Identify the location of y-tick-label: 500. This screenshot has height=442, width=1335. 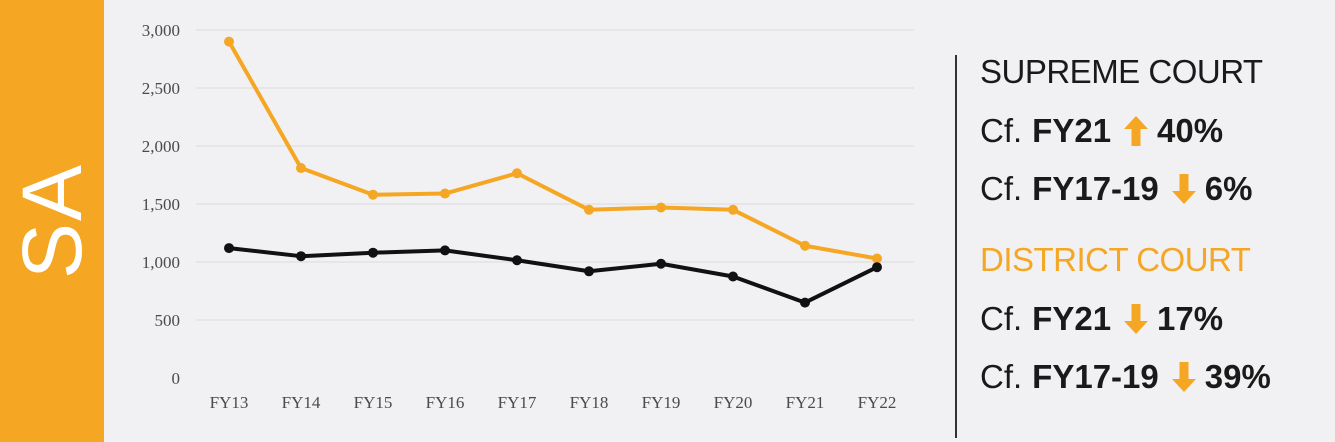
(168, 320).